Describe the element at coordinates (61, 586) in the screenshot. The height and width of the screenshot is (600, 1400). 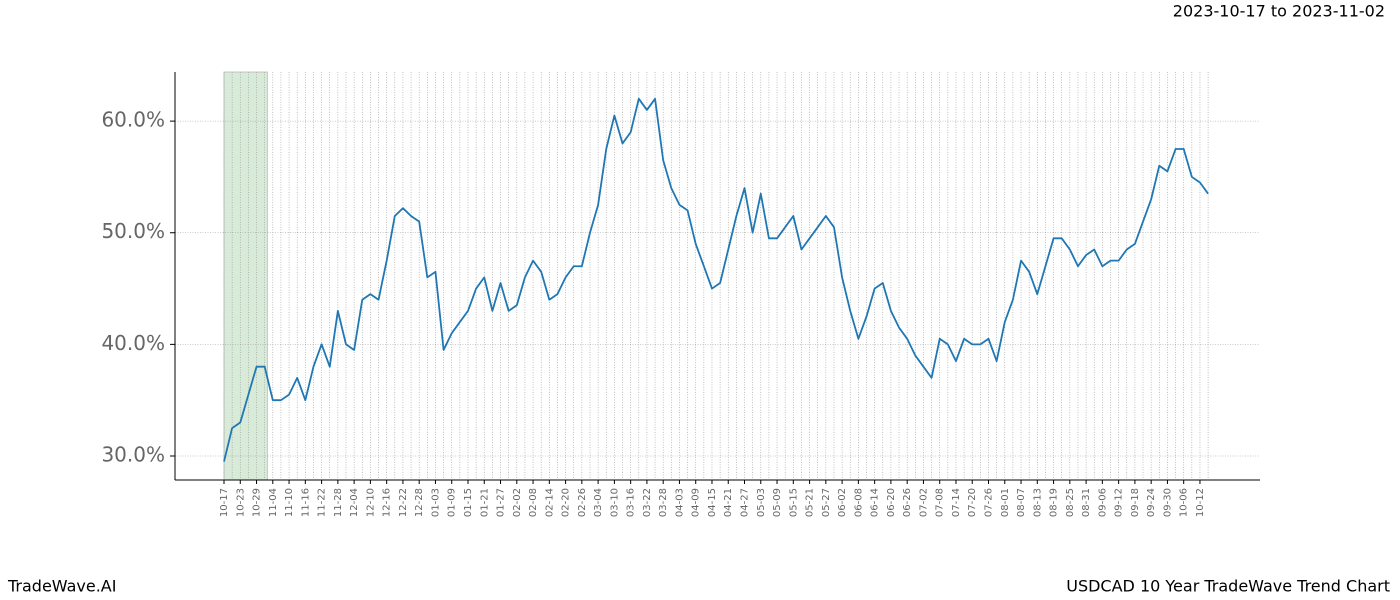
I see `brand: TradeWave.AI` at that location.